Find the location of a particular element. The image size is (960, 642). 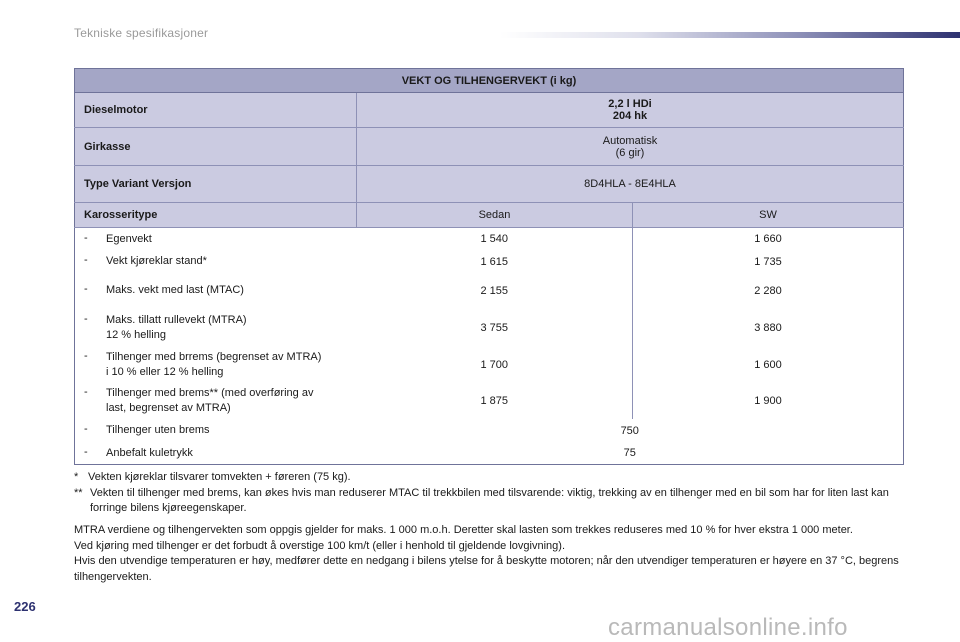

row-label-line2: 12 % helling is located at coordinates (136, 334).